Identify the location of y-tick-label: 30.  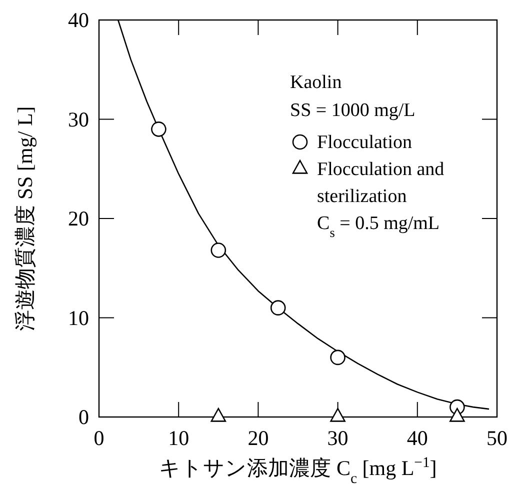
(78, 119).